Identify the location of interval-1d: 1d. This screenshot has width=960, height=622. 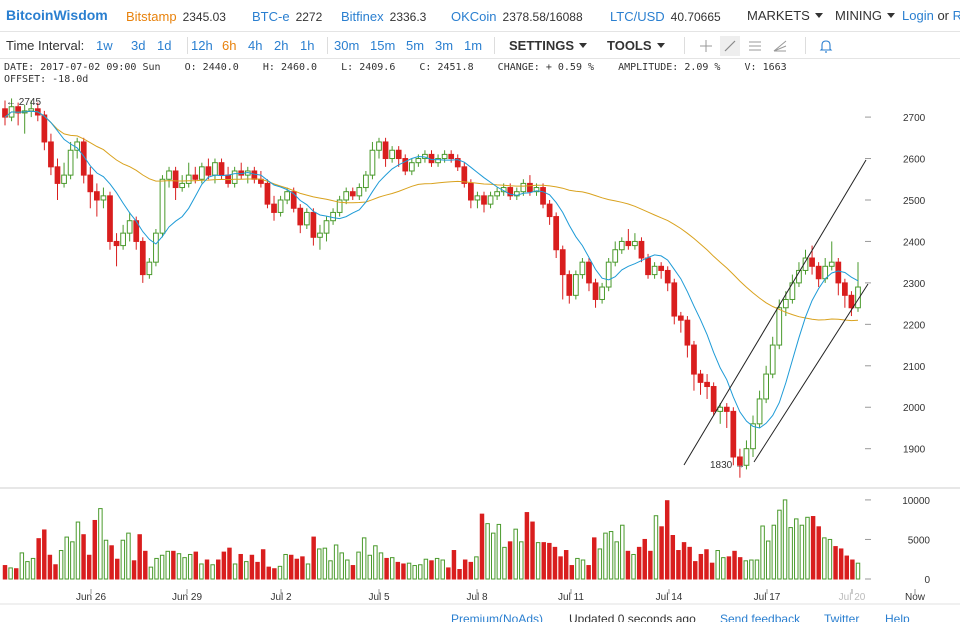
(164, 45).